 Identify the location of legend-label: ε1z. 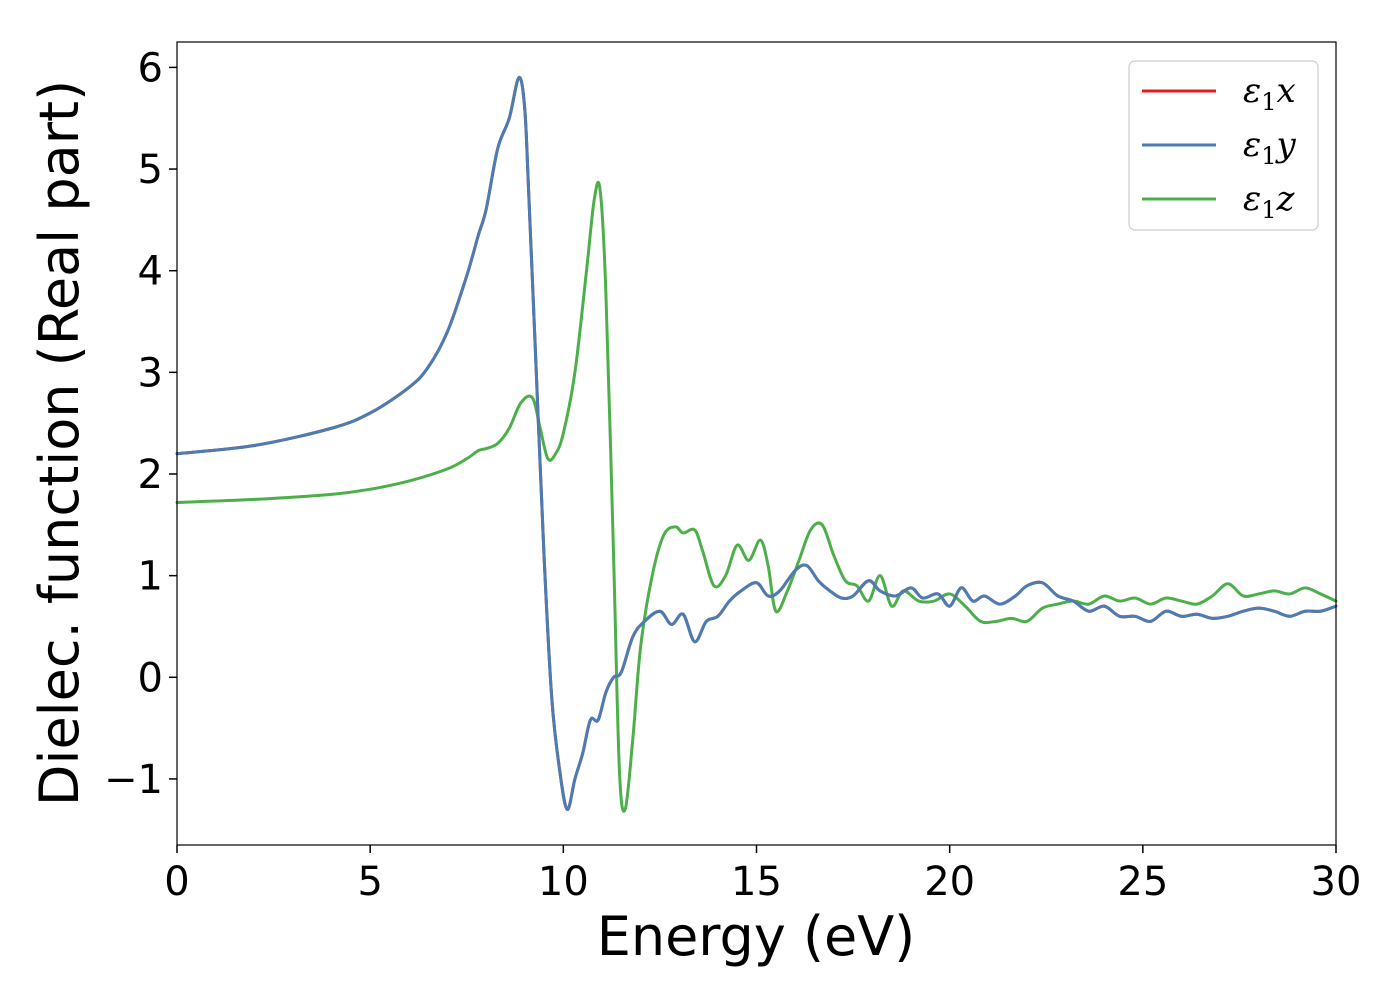
(1269, 201).